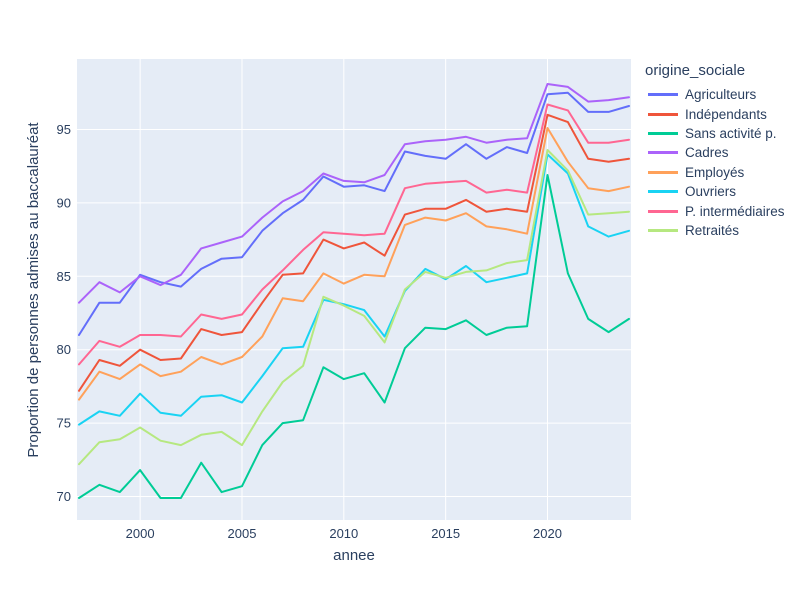 The image size is (800, 600). I want to click on legend-item-sans-activite-p: Sans activité p., so click(714, 133).